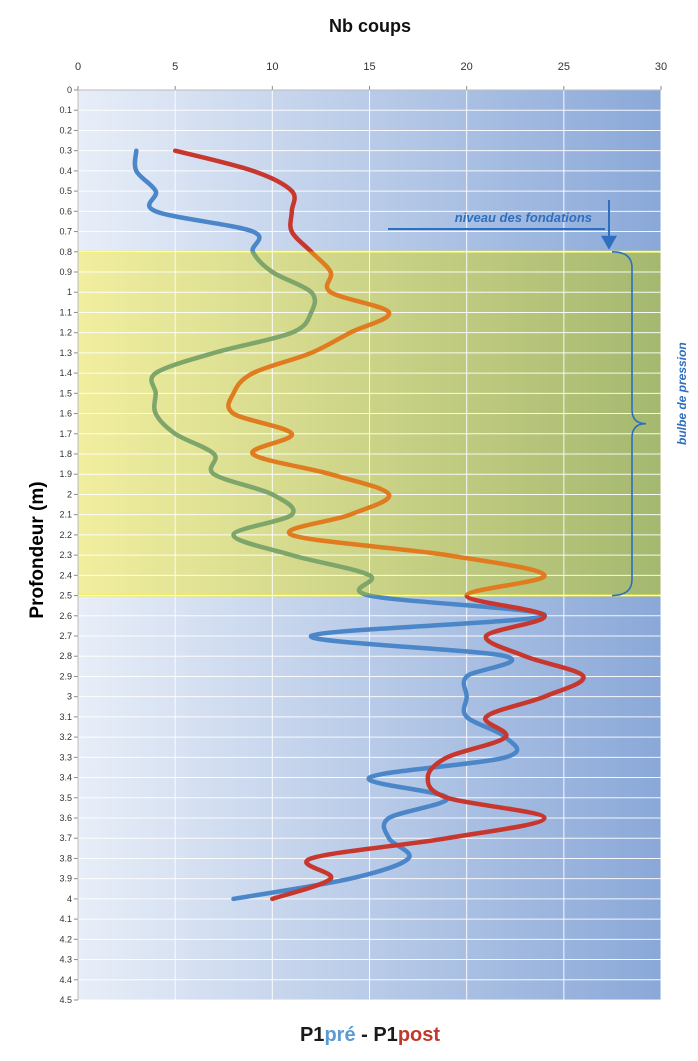 This screenshot has height=1061, width=698. I want to click on y-tick-label: 4.1, so click(65, 919).